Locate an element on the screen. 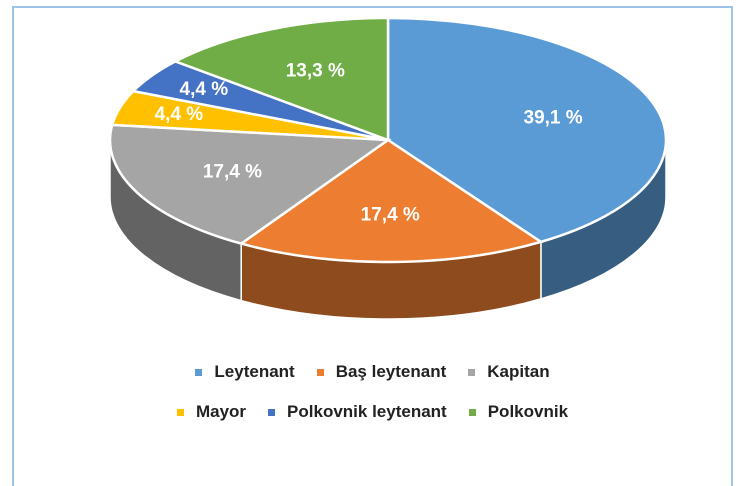 This screenshot has width=745, height=486. legend-item: Polkovnik is located at coordinates (518, 412).